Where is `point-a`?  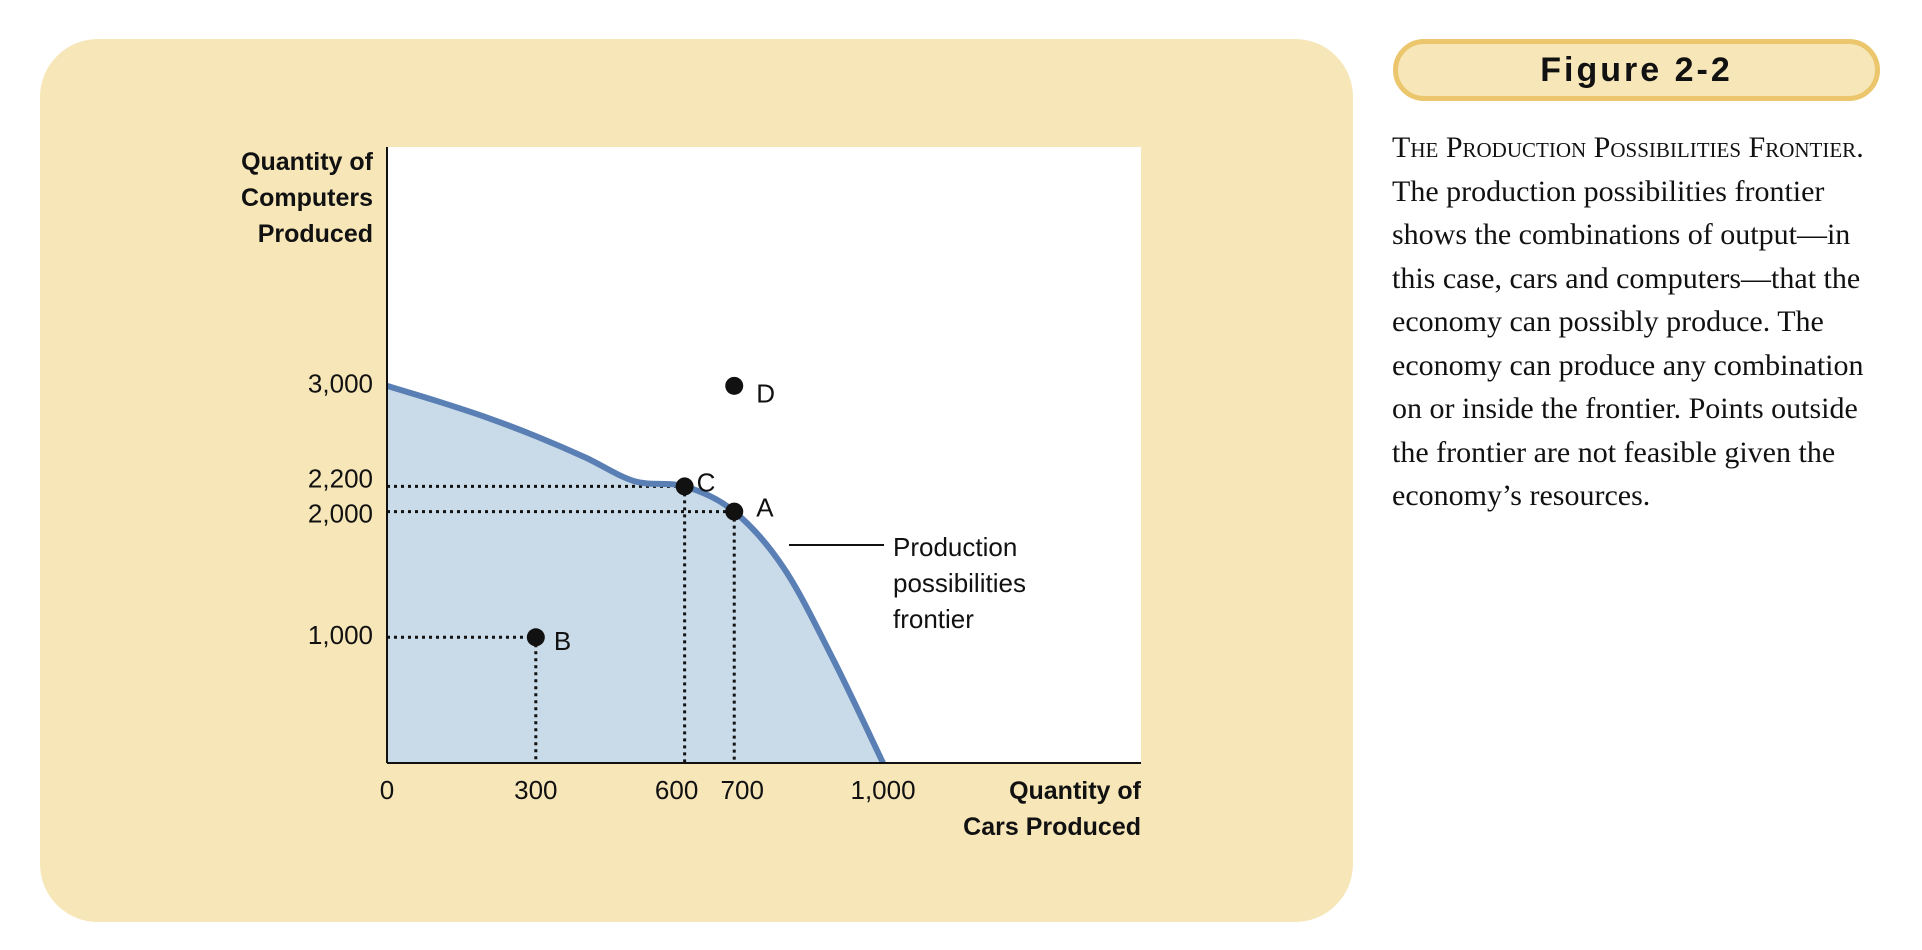
point-a is located at coordinates (734, 511).